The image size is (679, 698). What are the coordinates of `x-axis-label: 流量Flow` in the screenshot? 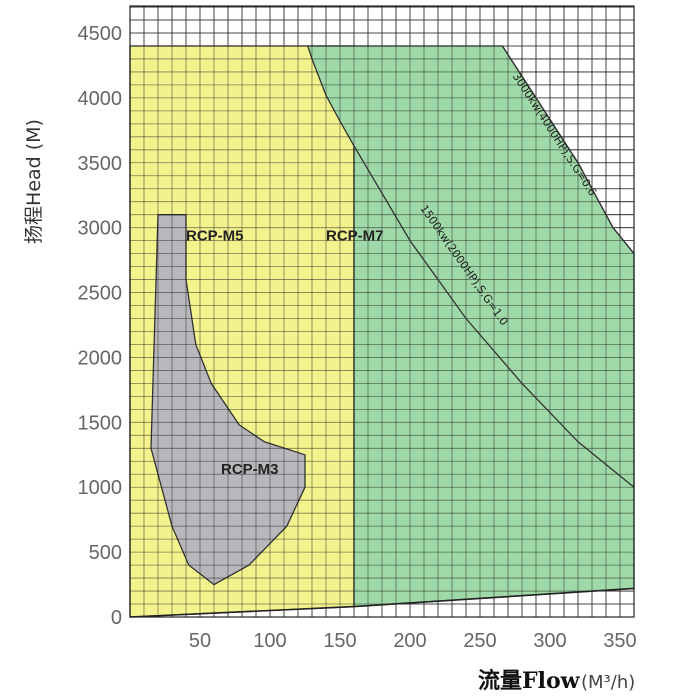 It's located at (529, 681).